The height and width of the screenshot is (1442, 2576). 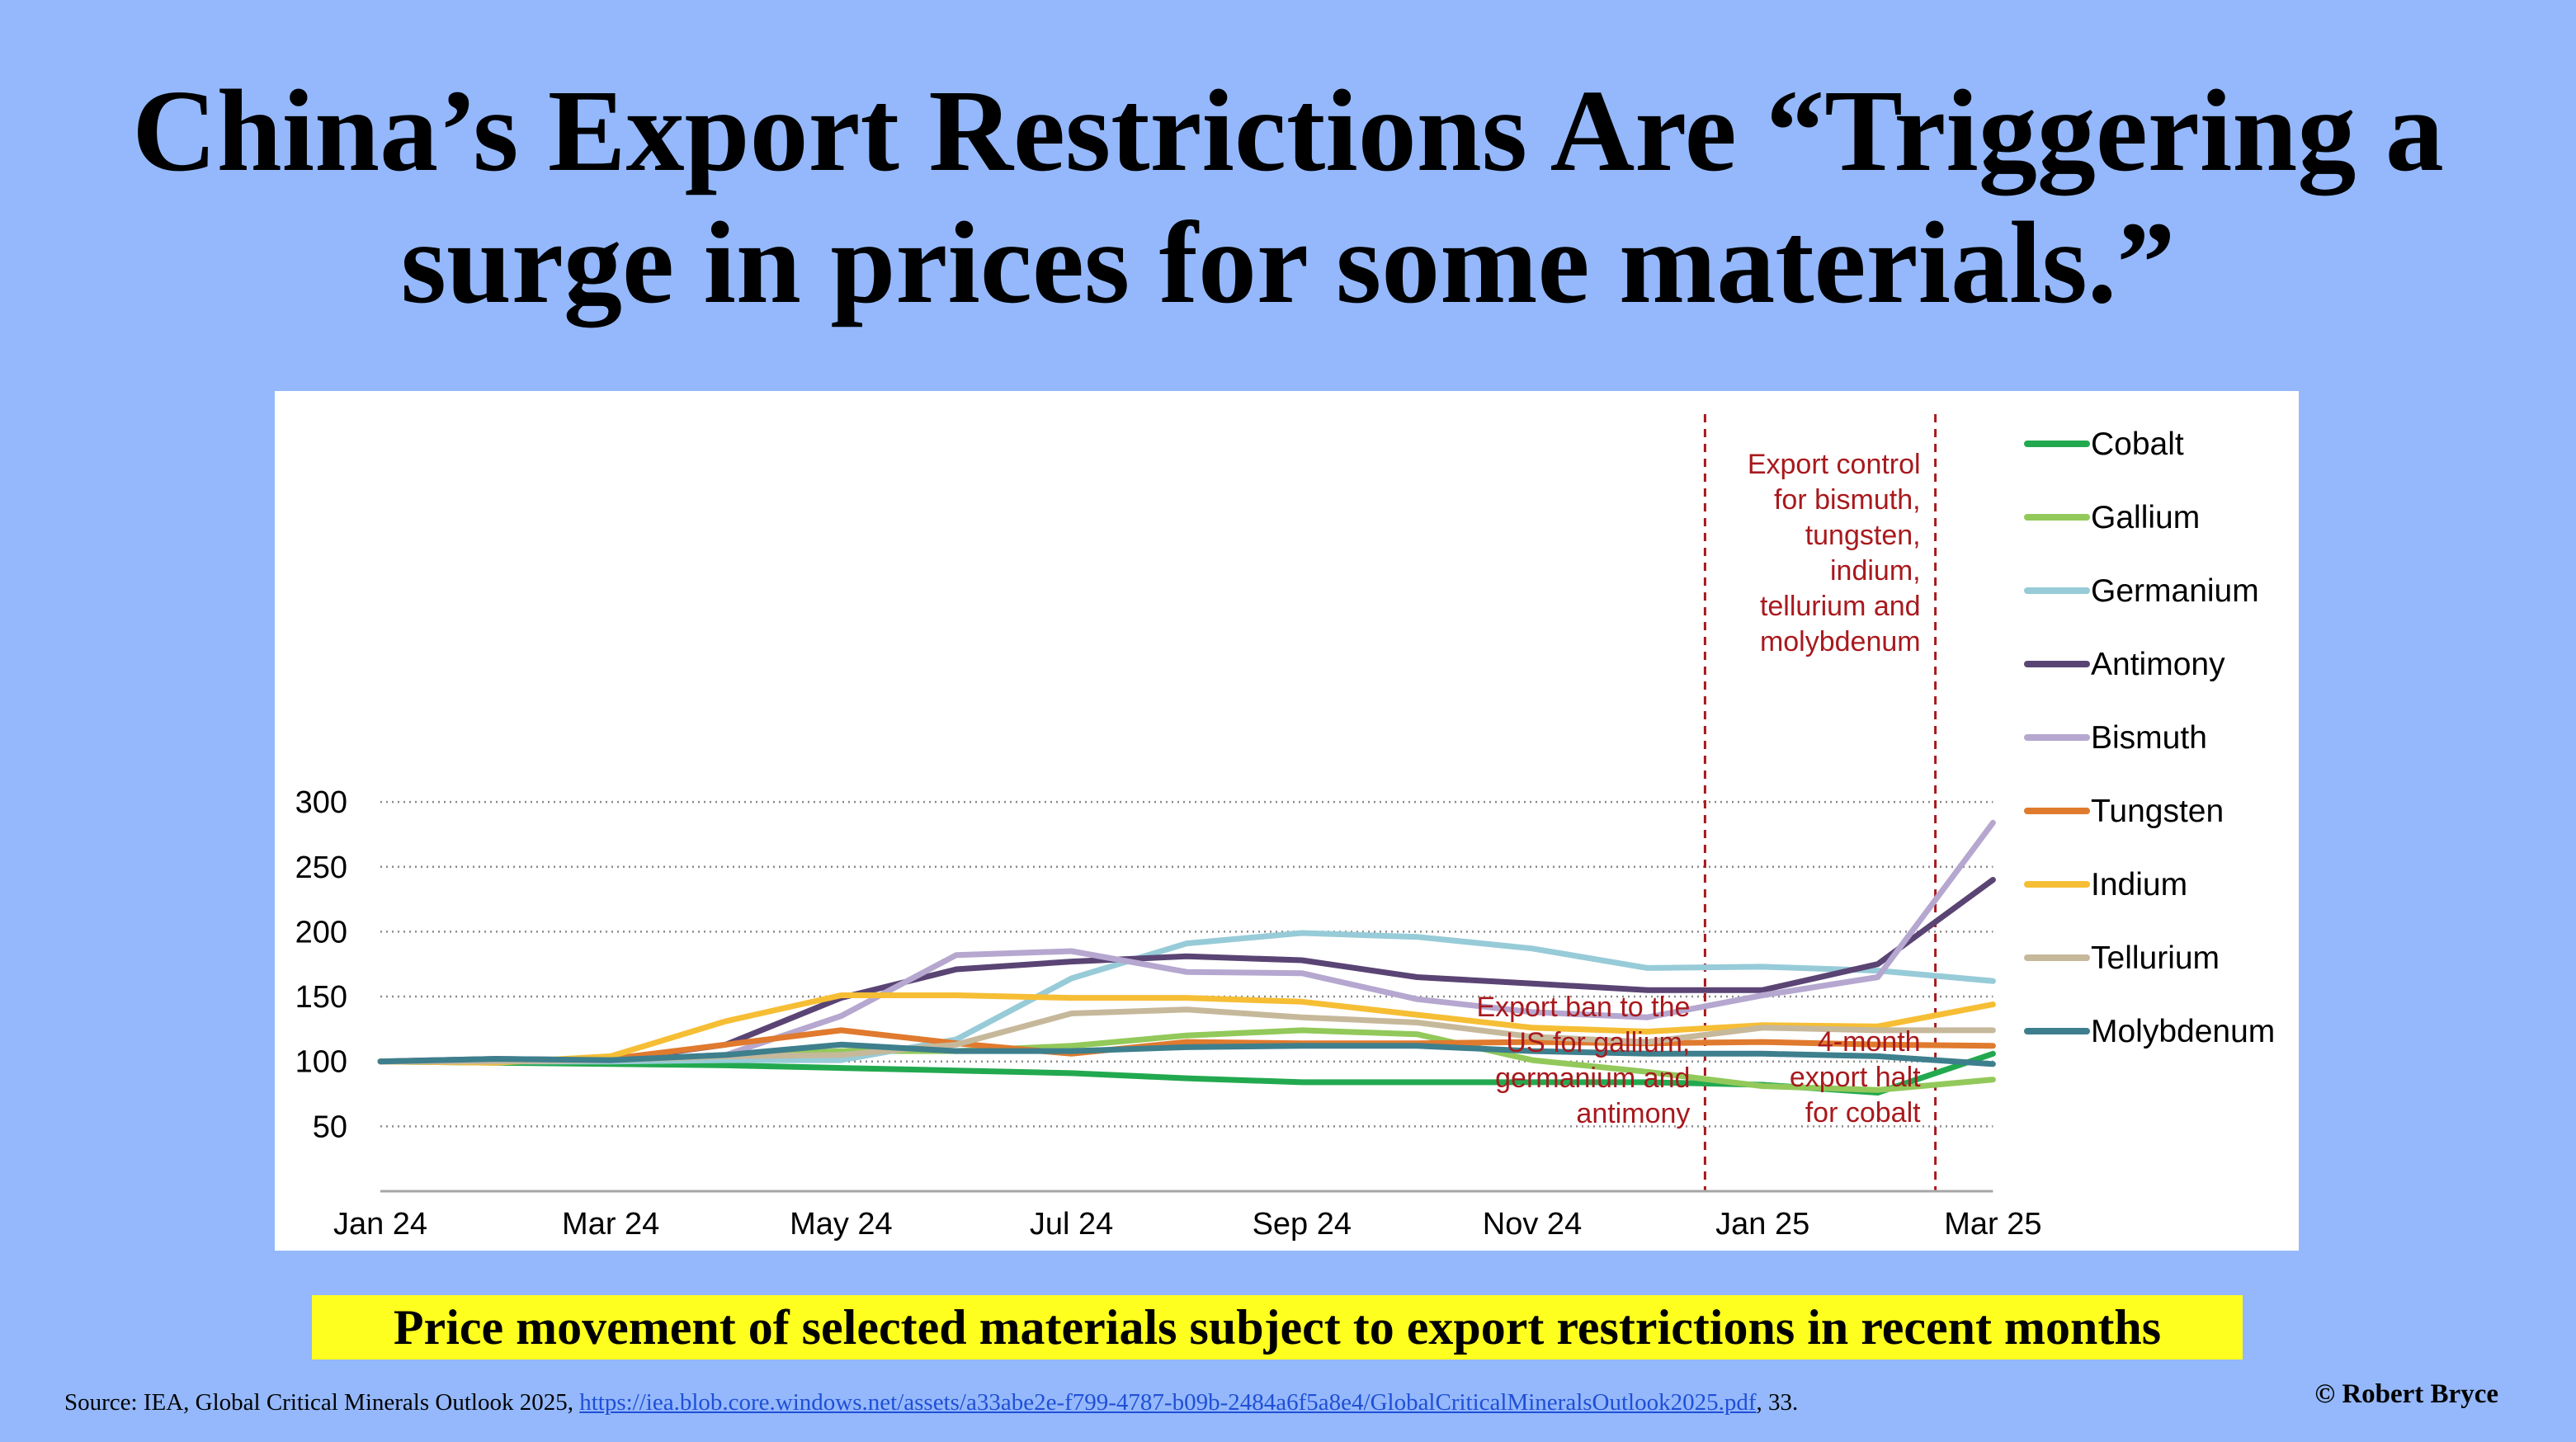 I want to click on legend-item-bismuth: Bismuth, so click(x=2115, y=738).